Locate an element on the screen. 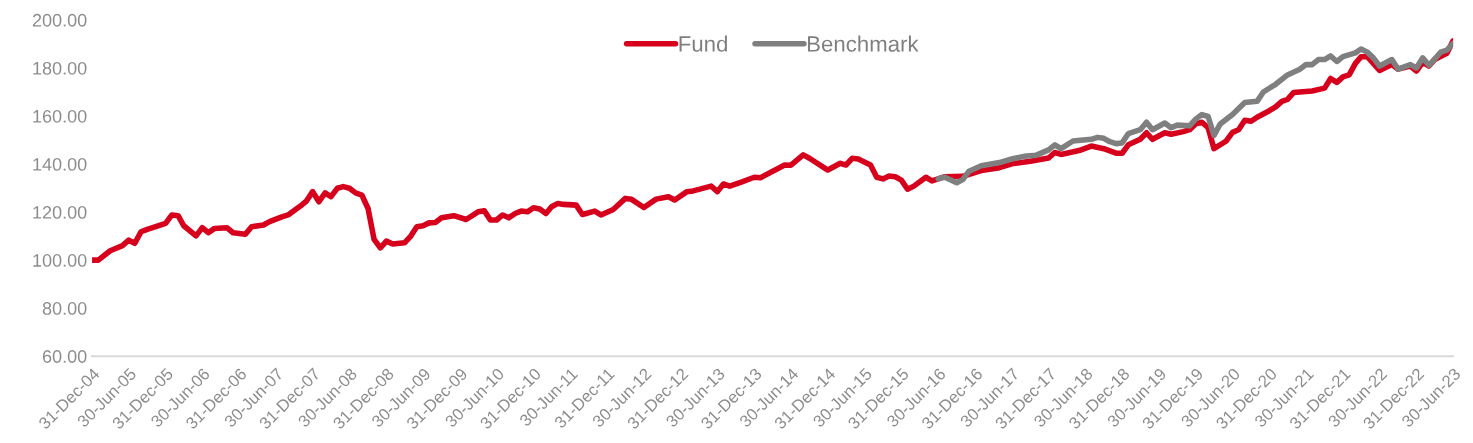  y-tick-label: 100.00 is located at coordinates (60, 260).